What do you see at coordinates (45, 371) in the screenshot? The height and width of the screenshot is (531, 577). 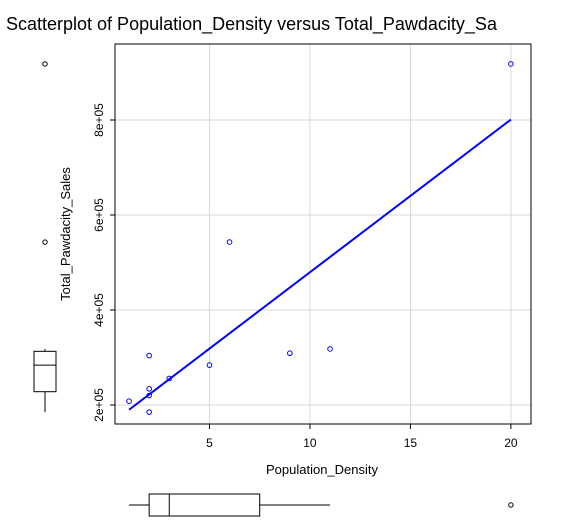 I see `y-box-iqr` at bounding box center [45, 371].